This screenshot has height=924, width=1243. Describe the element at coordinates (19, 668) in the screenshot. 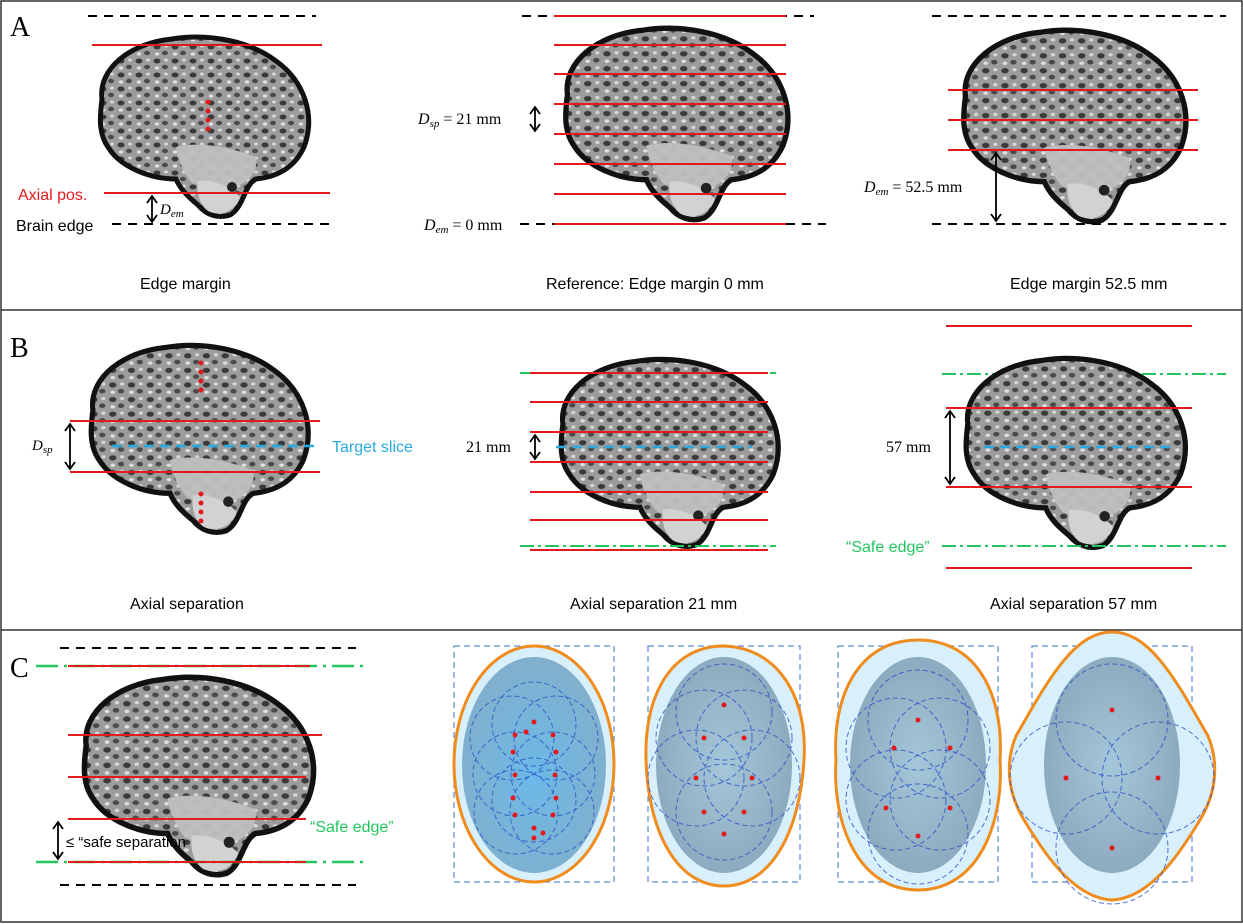

I see `panel-c-letter: C` at that location.